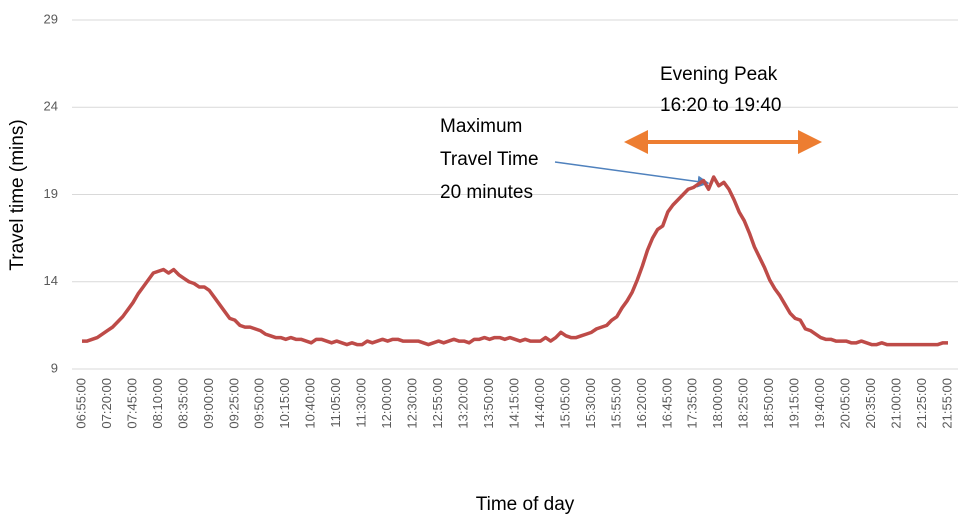 The image size is (958, 519). Describe the element at coordinates (615, 403) in the screenshot. I see `x-tick-label: 15:55:00` at that location.